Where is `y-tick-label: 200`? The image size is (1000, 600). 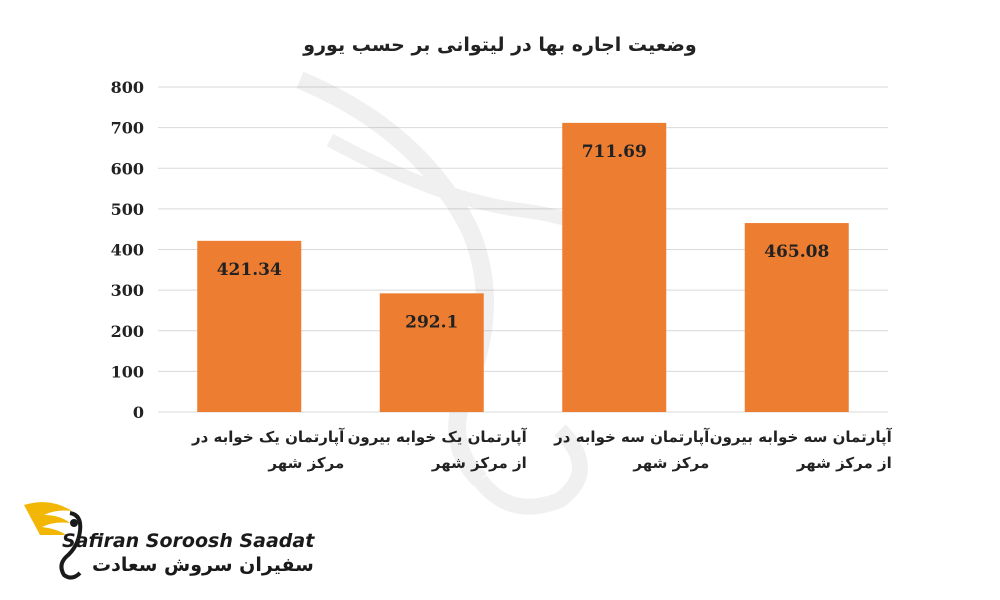 y-tick-label: 200 is located at coordinates (127, 331).